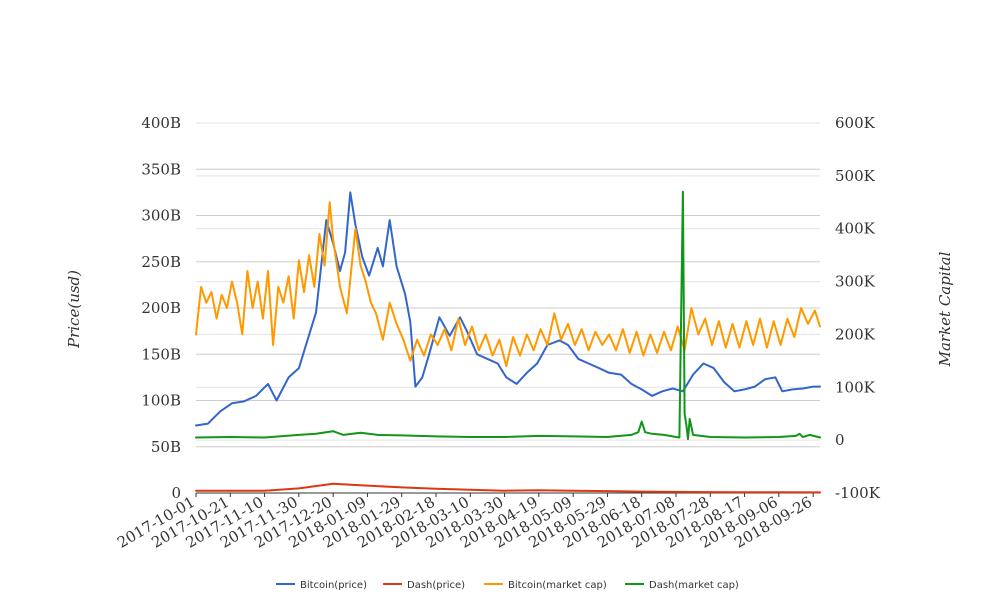 The image size is (1008, 616). What do you see at coordinates (858, 308) in the screenshot?
I see `right-y-axis: -100K 0 100K 200K 300K 400K 500K 600K` at bounding box center [858, 308].